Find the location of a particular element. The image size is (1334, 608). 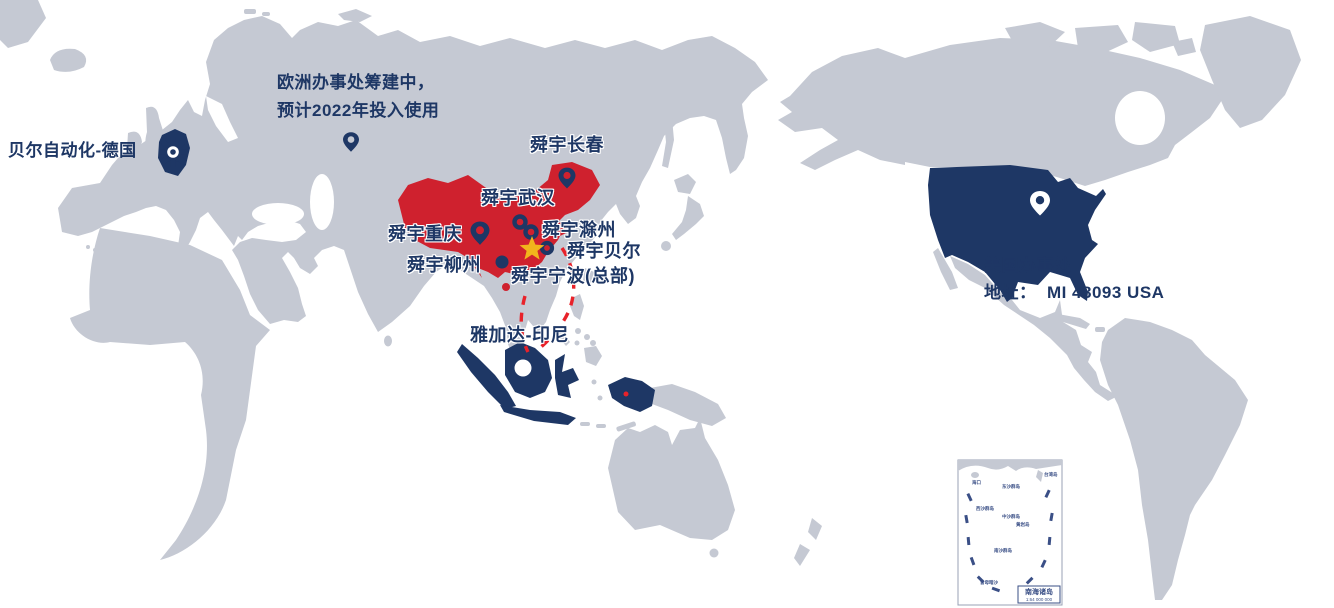

sea-baltic is located at coordinates (222, 119).